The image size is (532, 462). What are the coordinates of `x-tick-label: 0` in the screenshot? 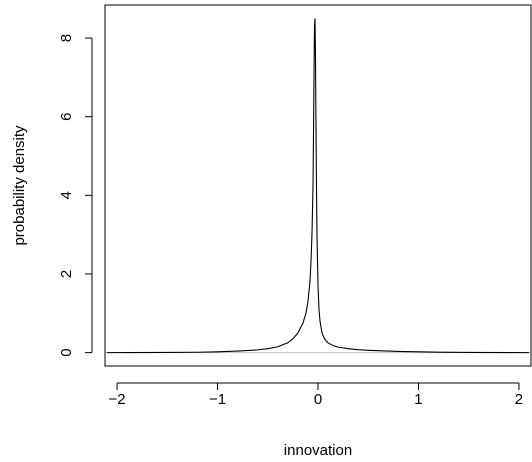 It's located at (318, 399).